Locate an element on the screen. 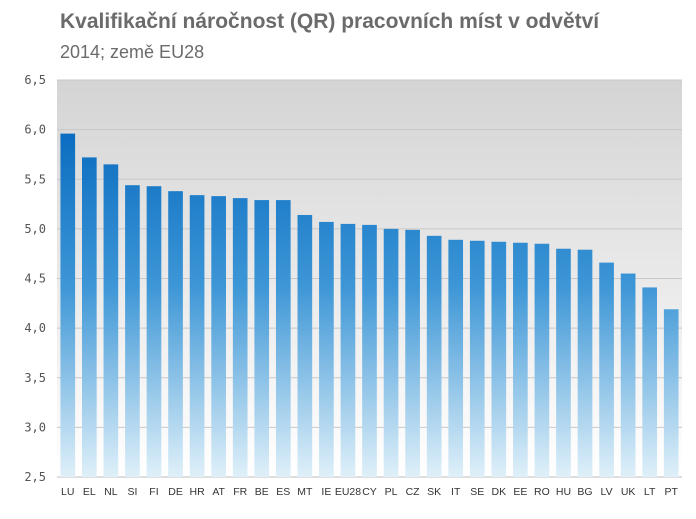 This screenshot has height=519, width=696. bar-ie is located at coordinates (326, 349).